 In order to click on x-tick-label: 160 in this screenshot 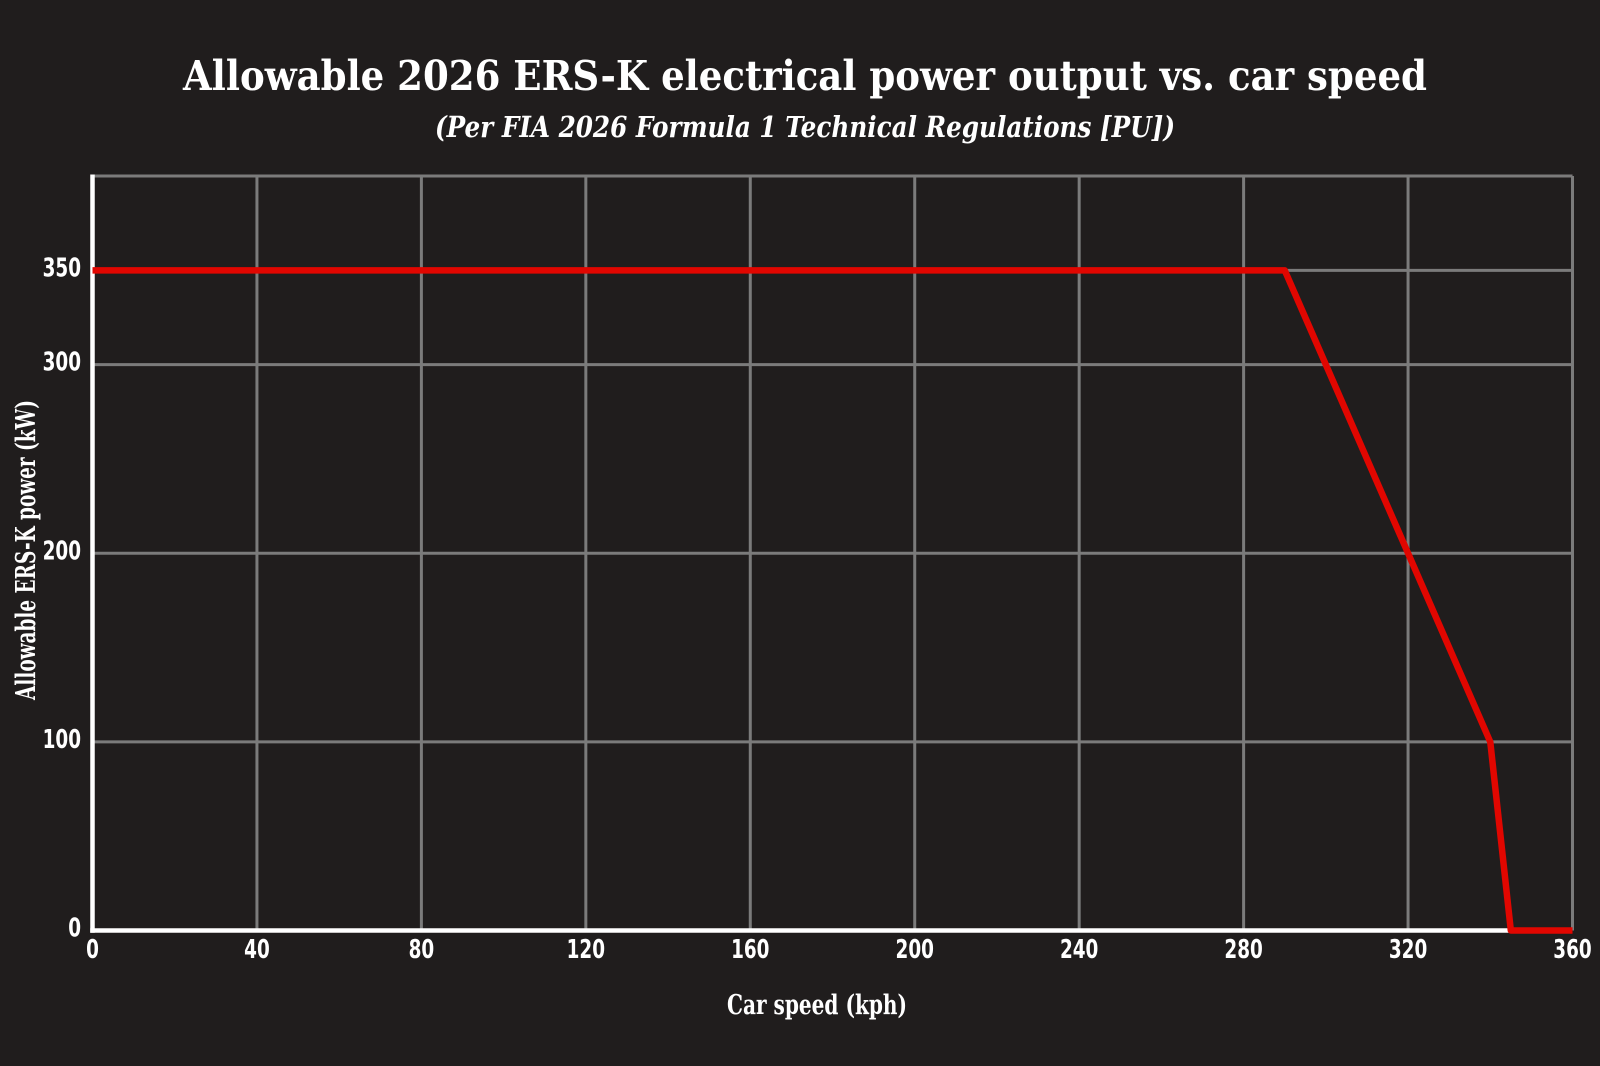, I will do `click(750, 950)`.